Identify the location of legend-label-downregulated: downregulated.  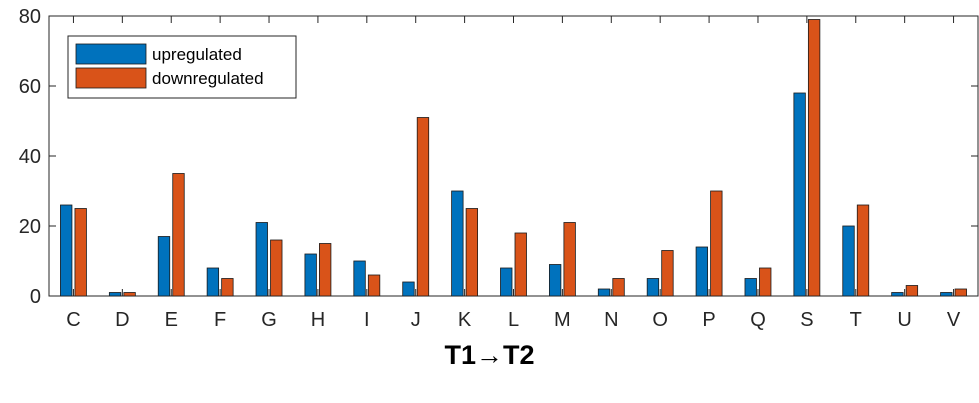
(208, 78).